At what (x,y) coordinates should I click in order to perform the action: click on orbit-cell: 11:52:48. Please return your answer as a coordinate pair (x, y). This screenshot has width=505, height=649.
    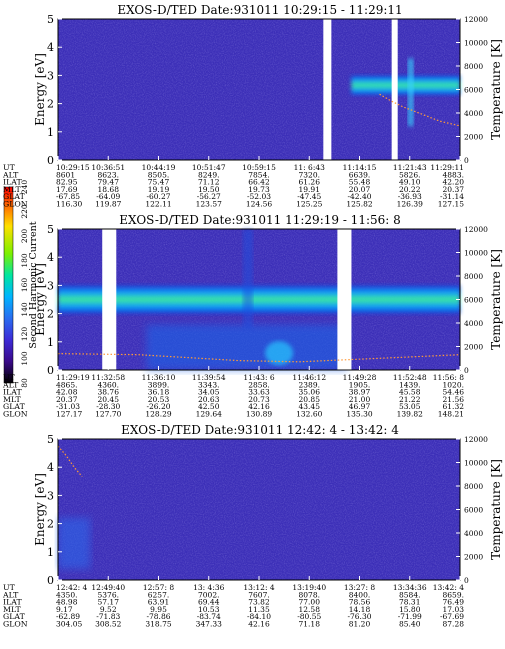
    Looking at the image, I should click on (410, 377).